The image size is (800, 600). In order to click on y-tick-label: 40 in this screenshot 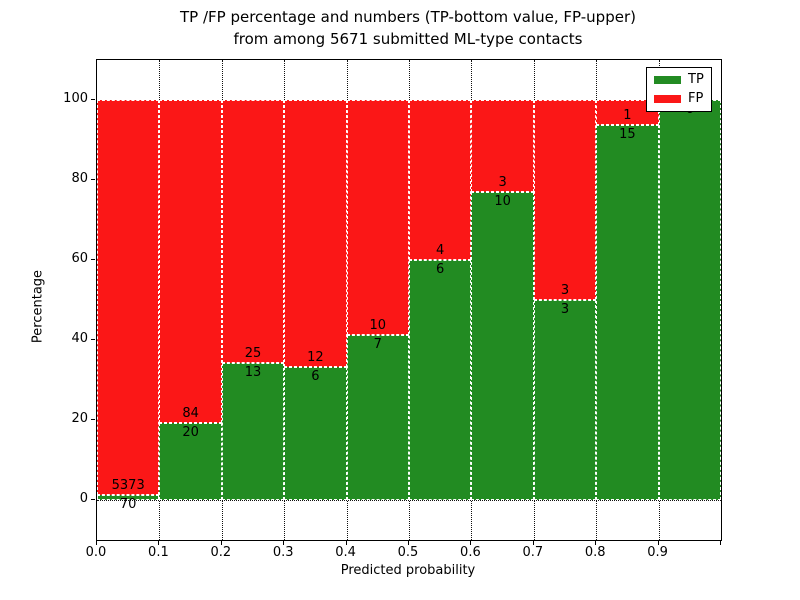, I will do `click(79, 338)`.